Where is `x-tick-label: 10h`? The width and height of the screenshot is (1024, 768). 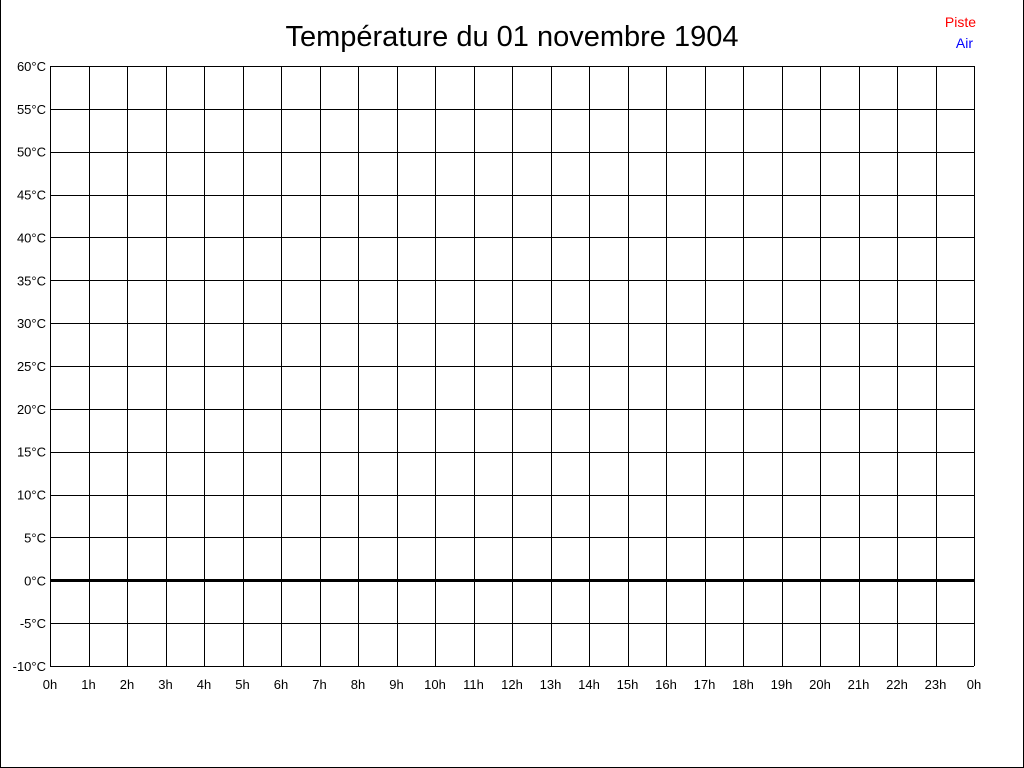
x-tick-label: 10h is located at coordinates (435, 684).